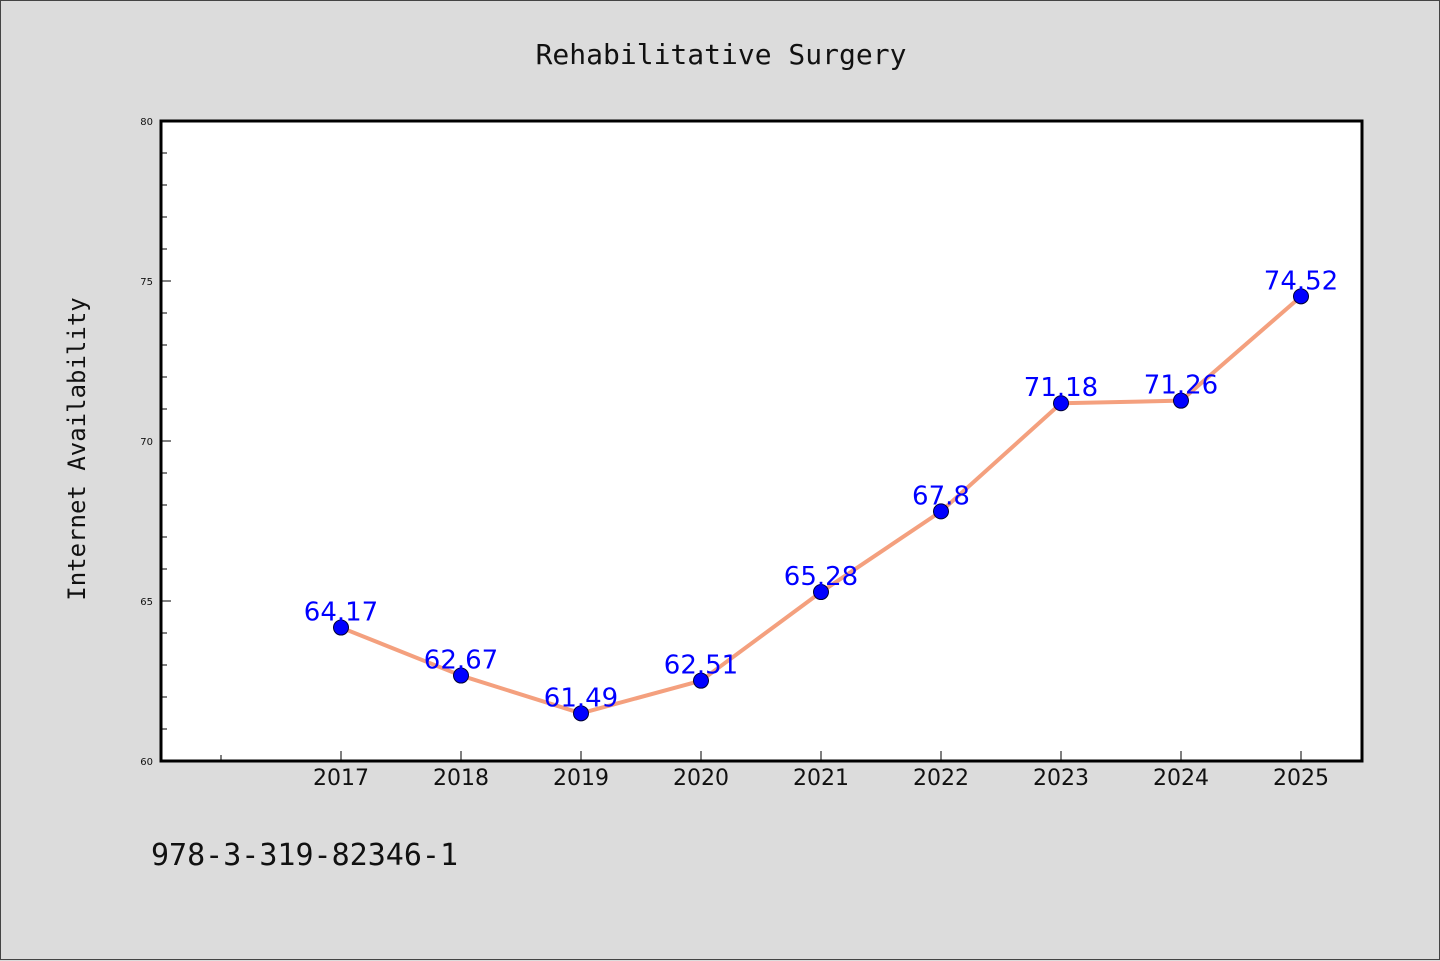 The height and width of the screenshot is (961, 1440). What do you see at coordinates (146, 282) in the screenshot?
I see `y-tick-label: 75` at bounding box center [146, 282].